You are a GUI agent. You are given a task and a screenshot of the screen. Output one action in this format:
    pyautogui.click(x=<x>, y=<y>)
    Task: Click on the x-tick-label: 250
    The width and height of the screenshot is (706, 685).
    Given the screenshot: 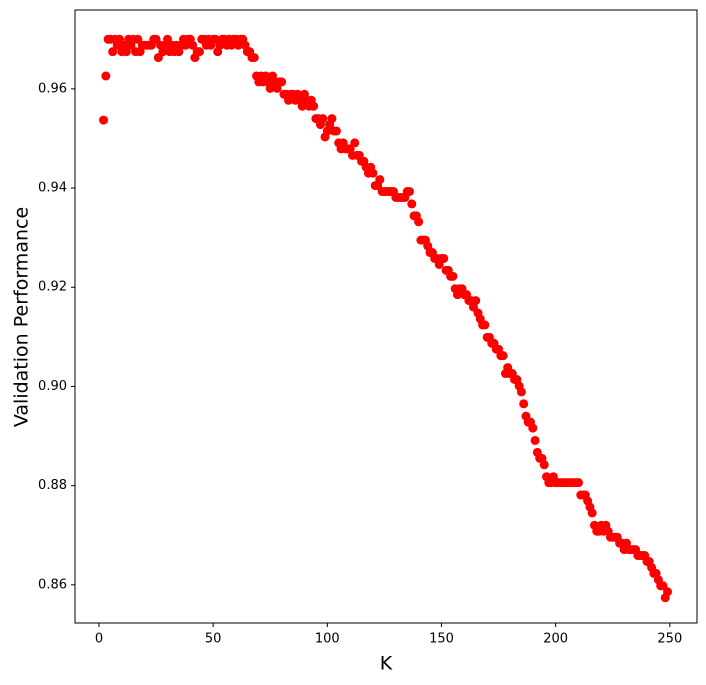 What is the action you would take?
    pyautogui.click(x=669, y=639)
    